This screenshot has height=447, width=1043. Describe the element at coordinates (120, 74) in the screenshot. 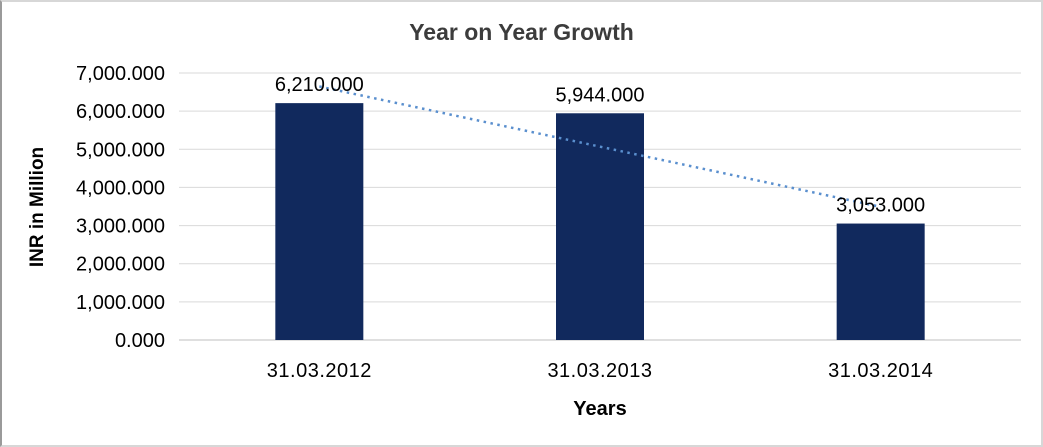

I see `y-tick-label: 7,000.000` at that location.